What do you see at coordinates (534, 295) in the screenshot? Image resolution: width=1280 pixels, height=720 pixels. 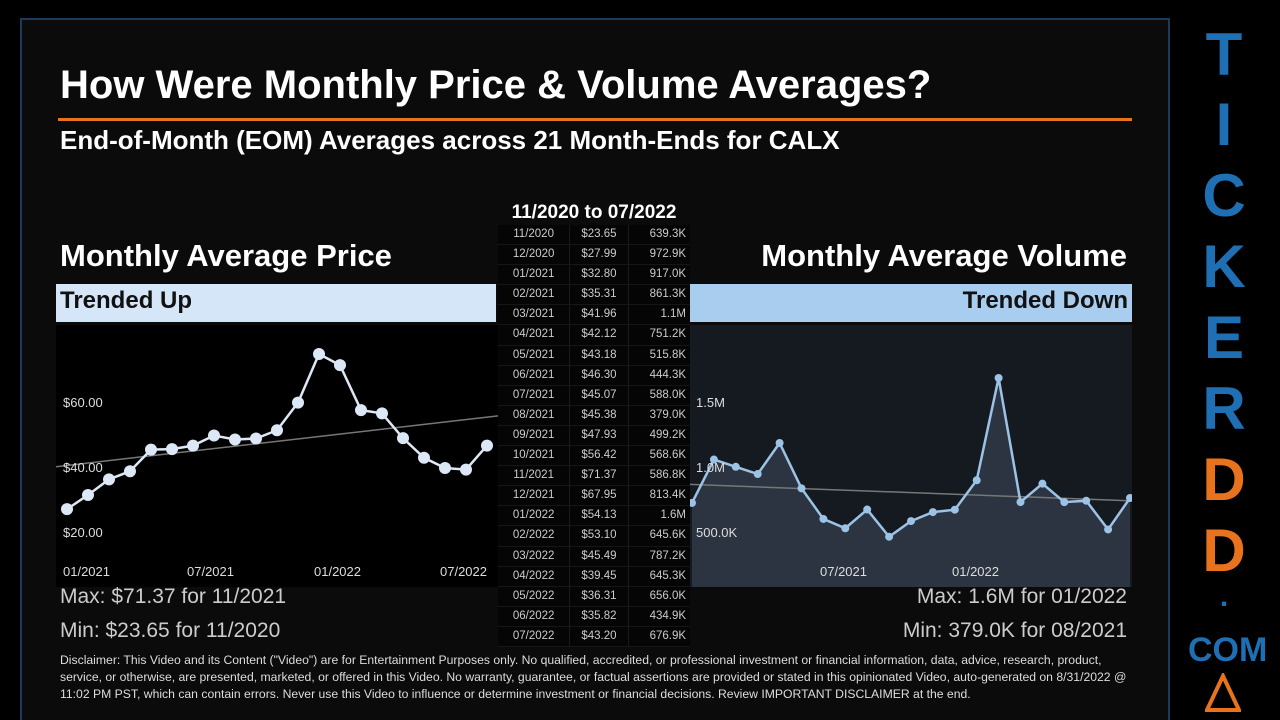 I see `month-cell: 02/2021` at bounding box center [534, 295].